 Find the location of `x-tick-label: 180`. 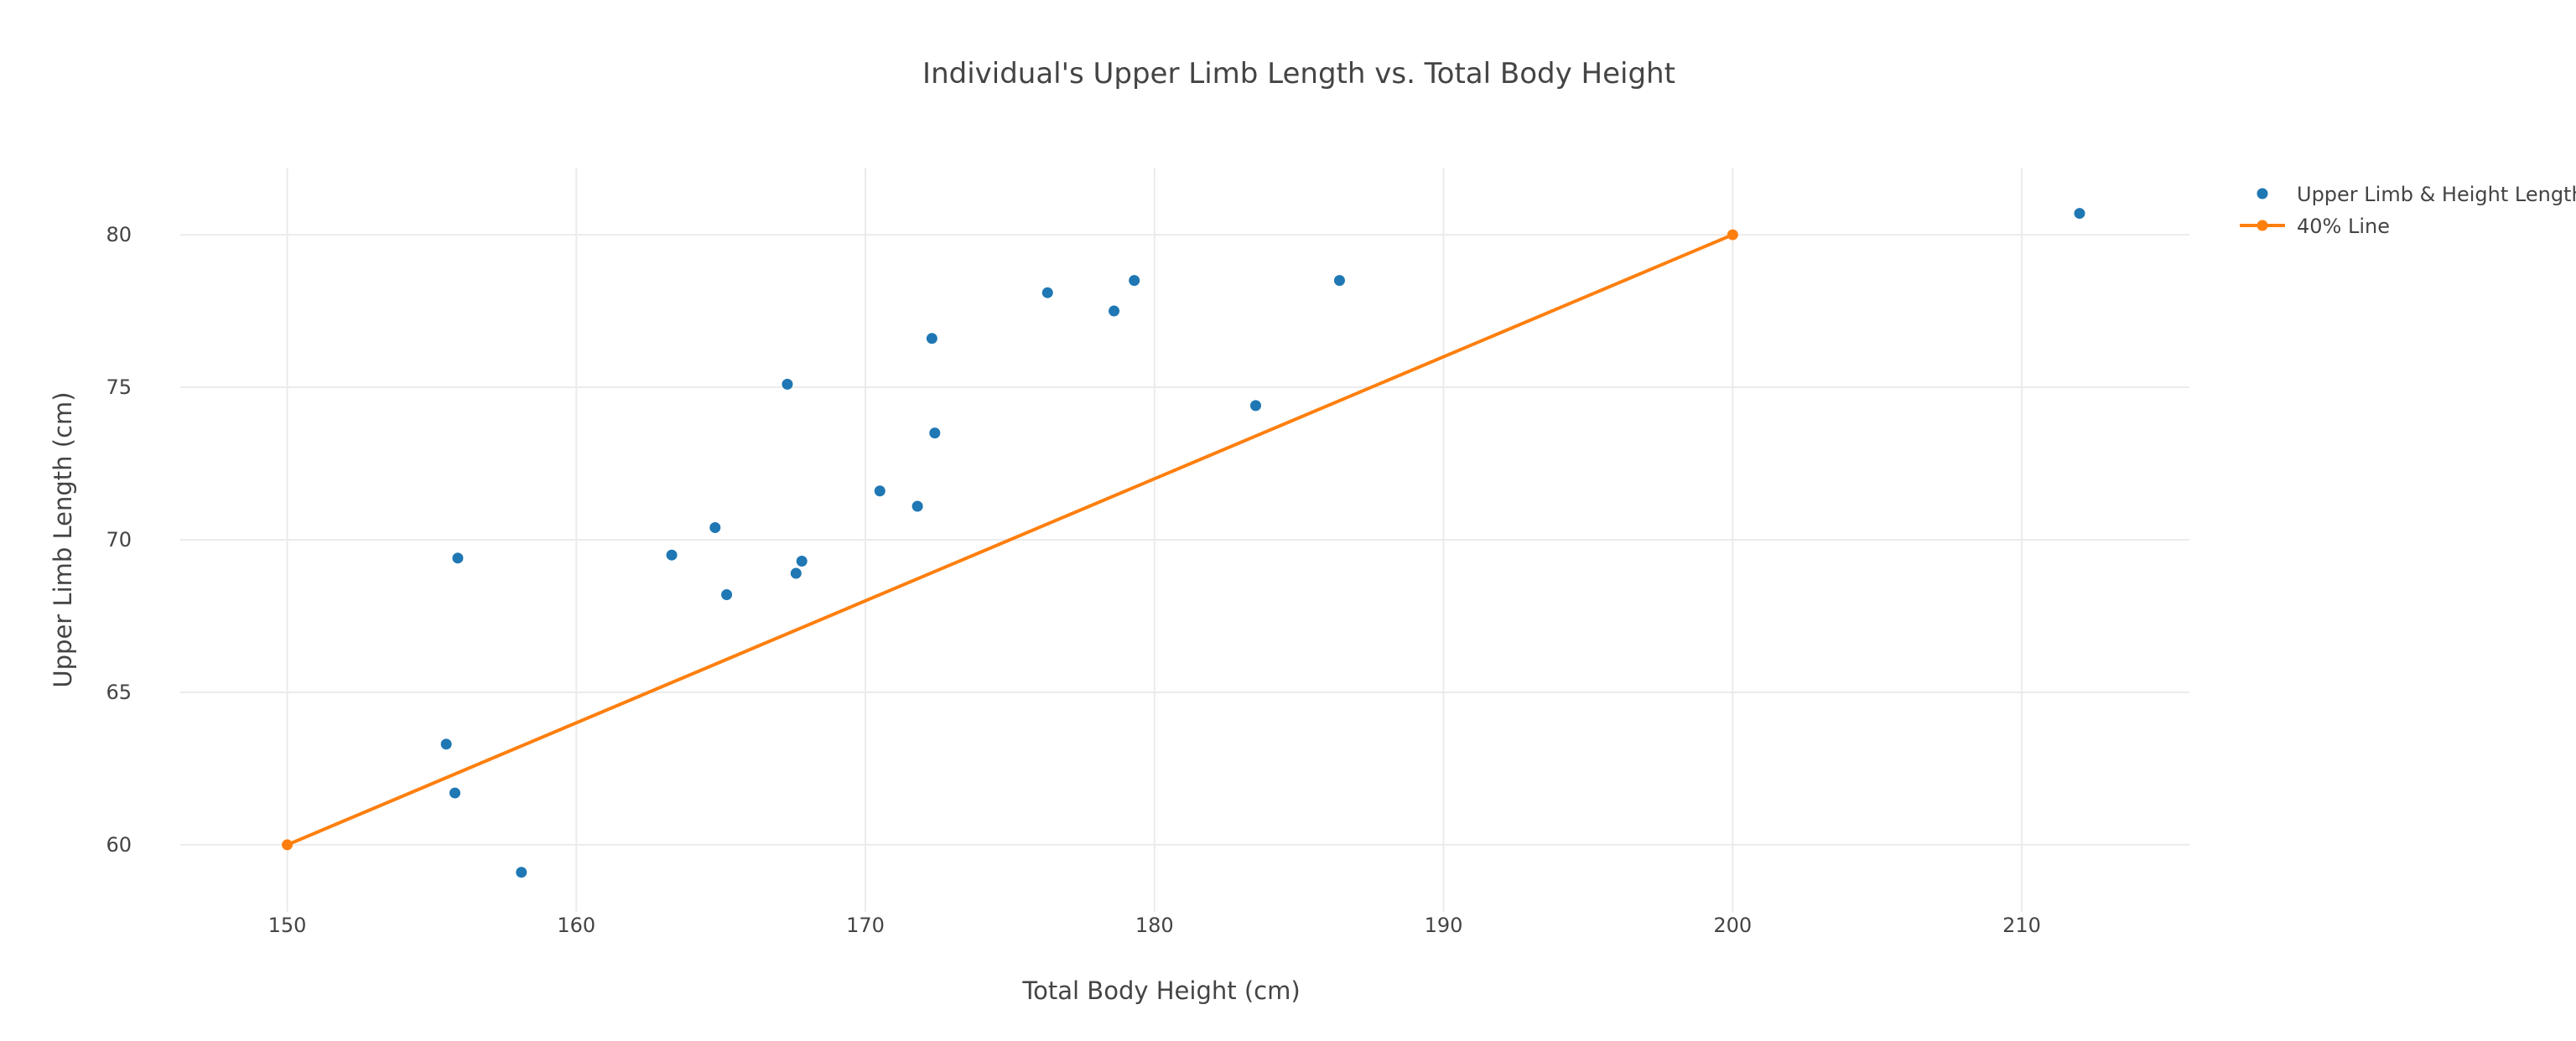

x-tick-label: 180 is located at coordinates (1154, 925).